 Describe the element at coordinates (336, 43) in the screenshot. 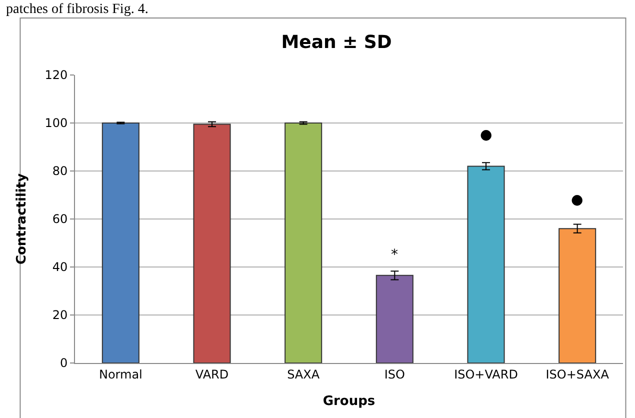

I see `chart-title: Mean ± SD` at that location.